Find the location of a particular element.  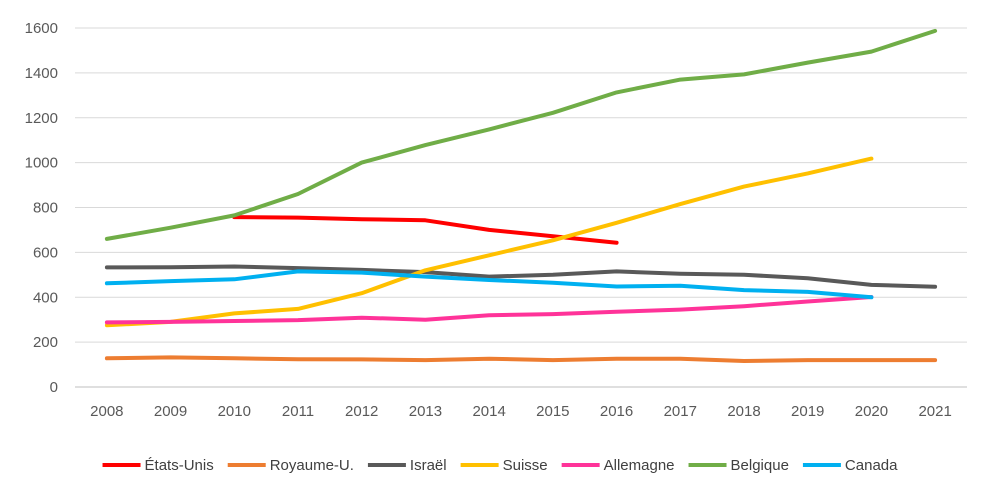

legend-label: Allemagne is located at coordinates (639, 465).